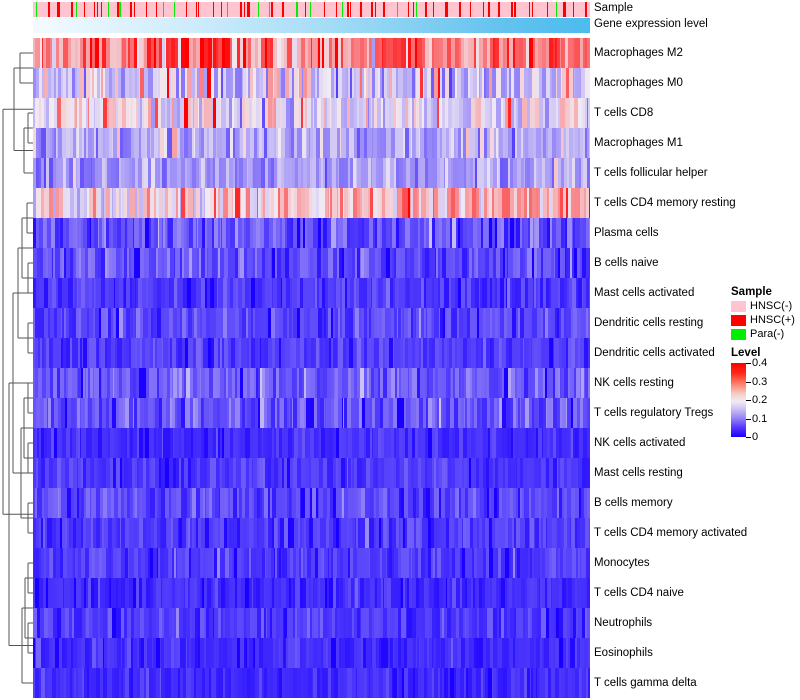 Image resolution: width=800 pixels, height=700 pixels. Describe the element at coordinates (213, 9) in the screenshot. I see `sample-annotation-stripe` at that location.